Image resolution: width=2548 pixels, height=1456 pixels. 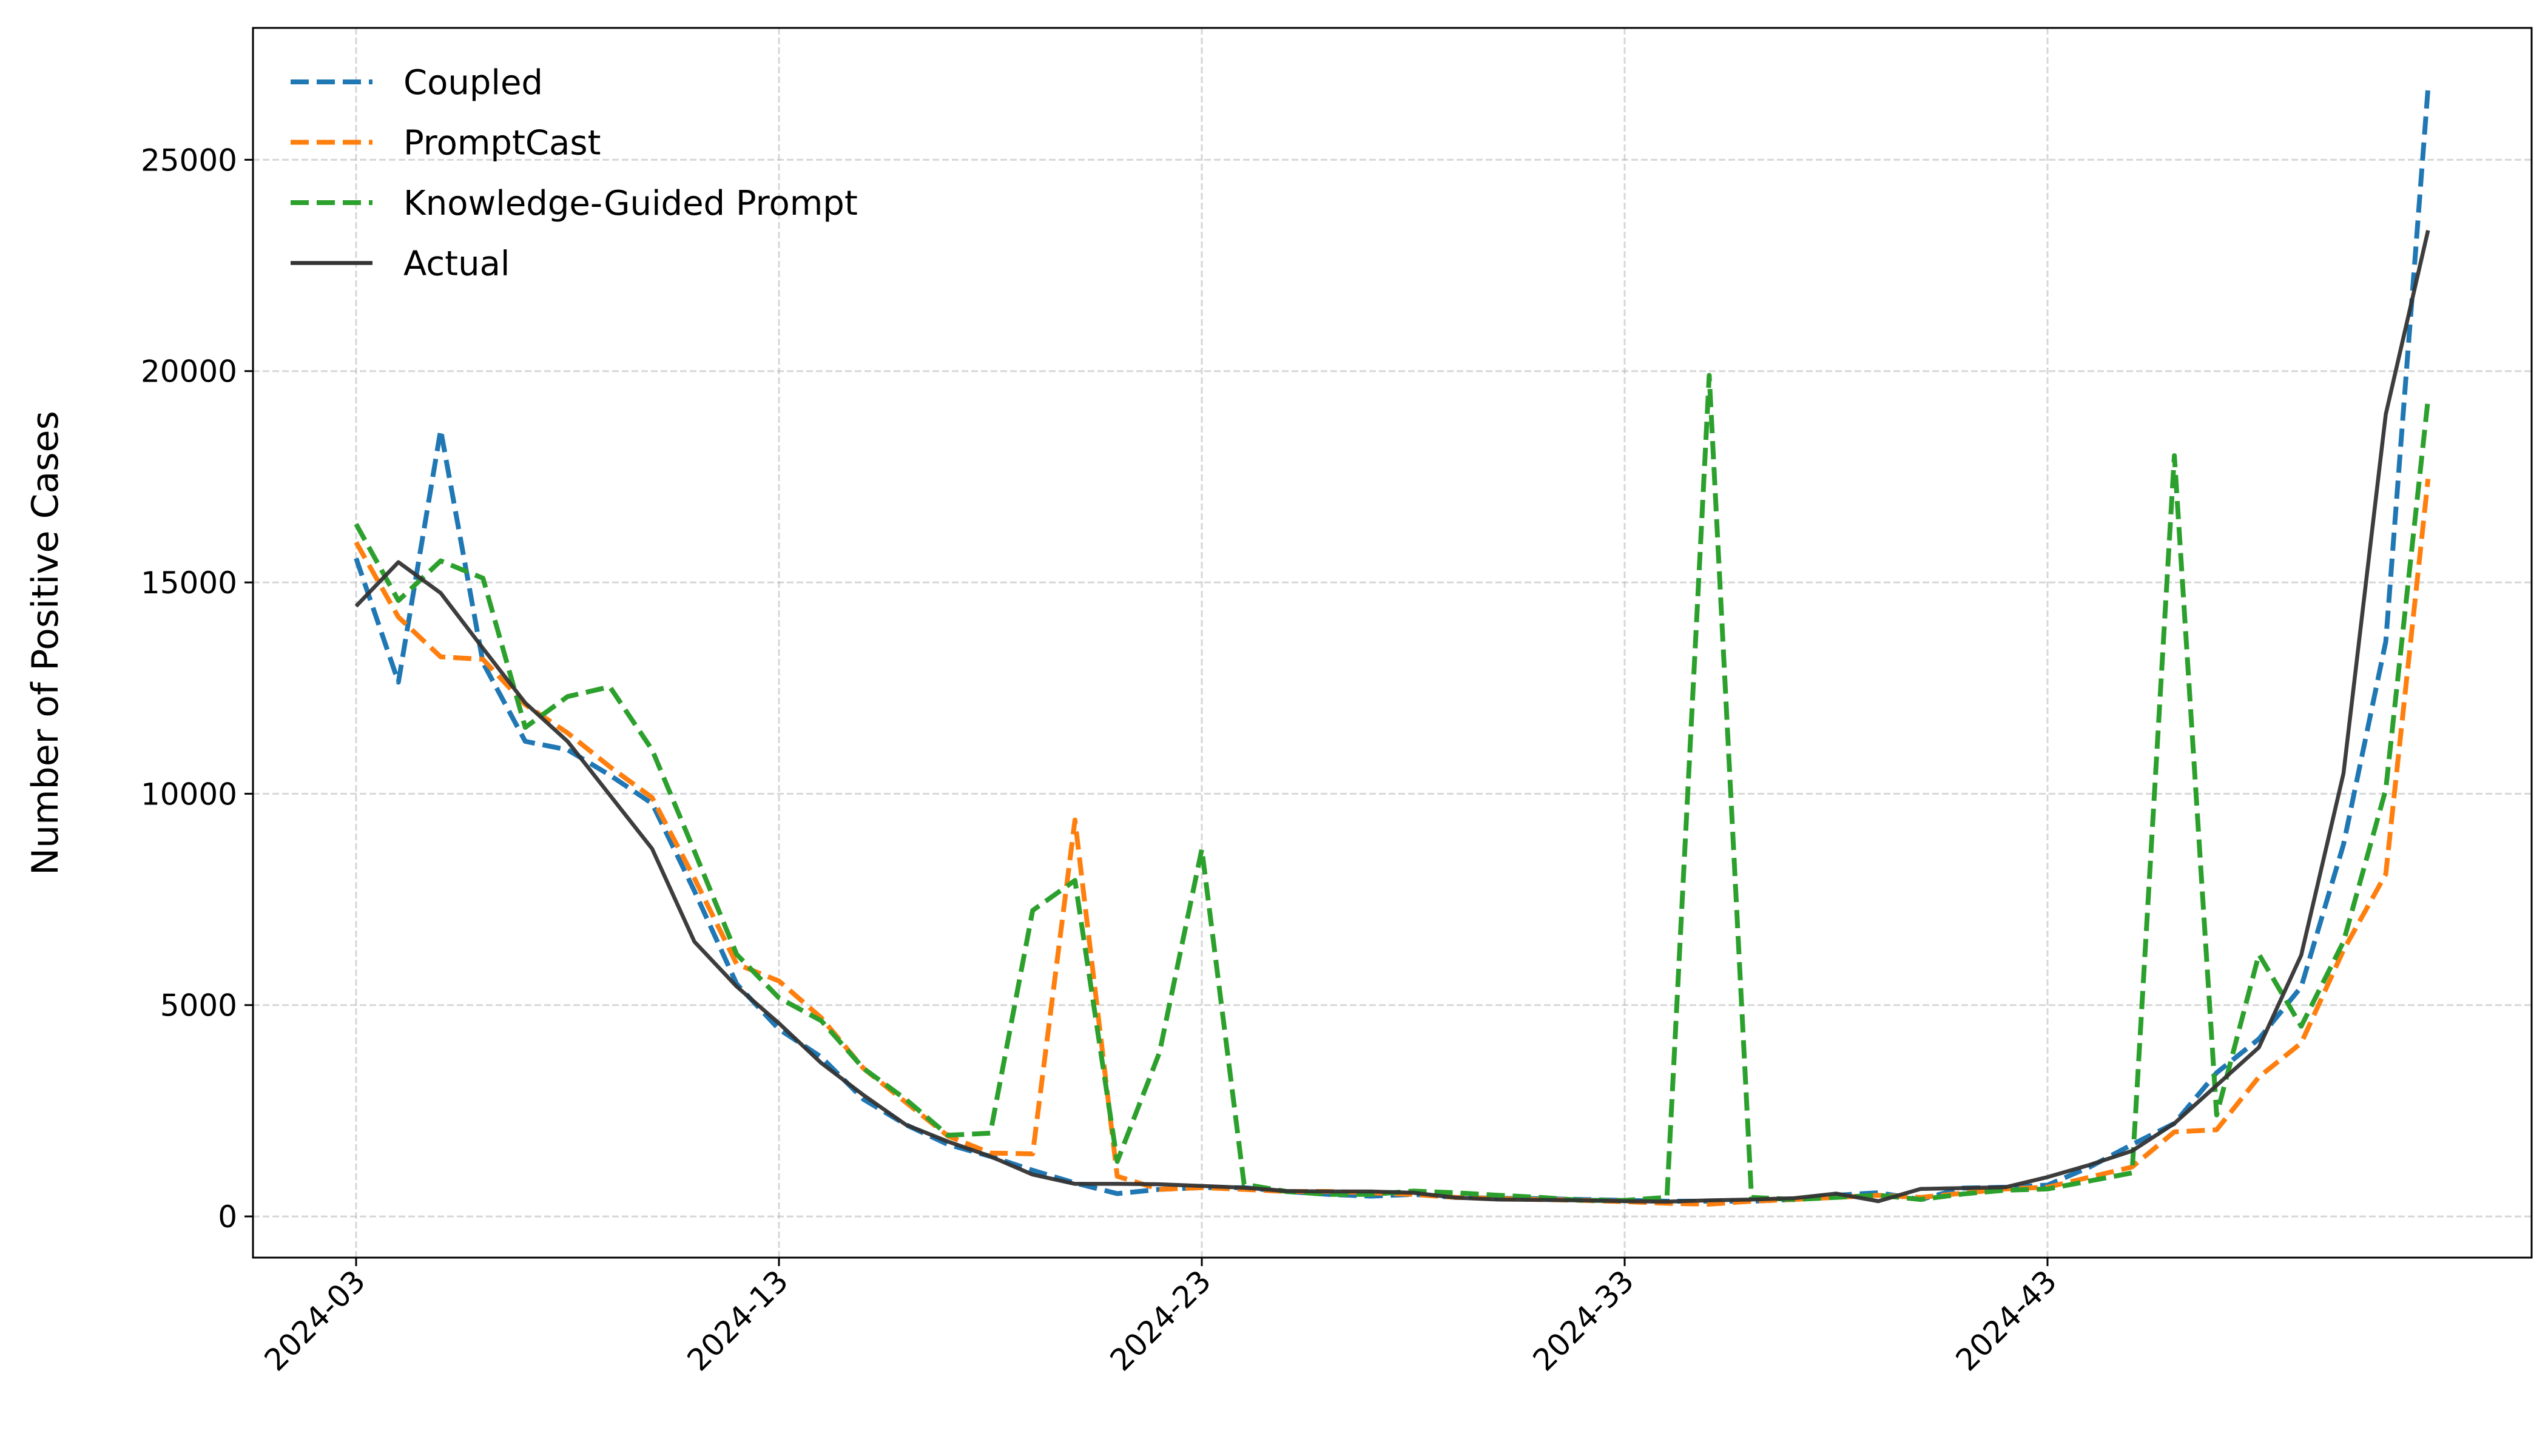 I want to click on x-tick-label: 2024-43, so click(x=2006, y=1321).